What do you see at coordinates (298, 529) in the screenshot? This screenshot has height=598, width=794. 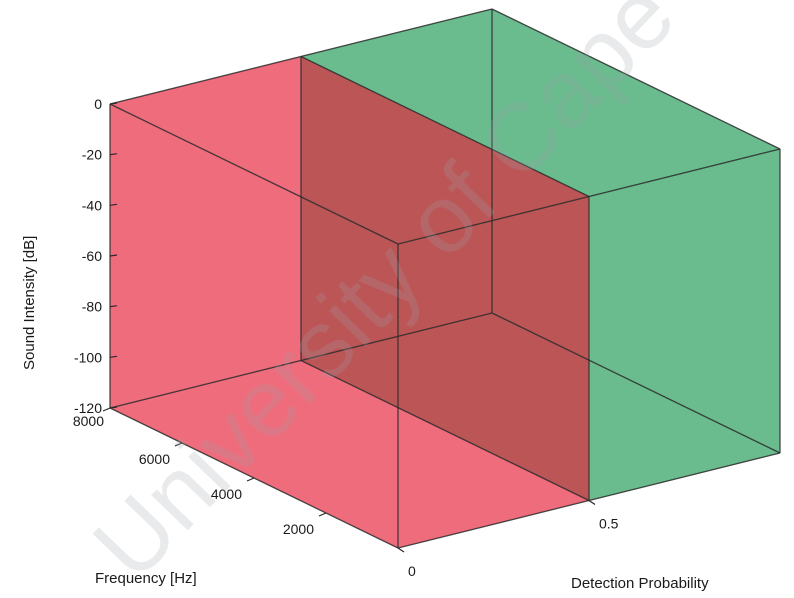 I see `x-tick-label: 2000` at bounding box center [298, 529].